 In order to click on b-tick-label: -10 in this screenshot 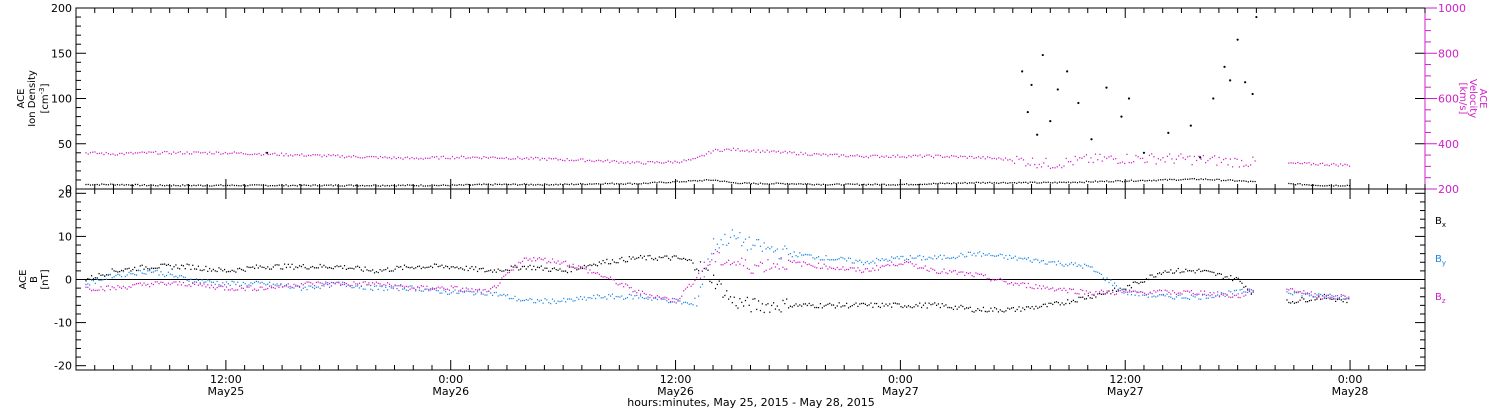, I will do `click(63, 323)`.